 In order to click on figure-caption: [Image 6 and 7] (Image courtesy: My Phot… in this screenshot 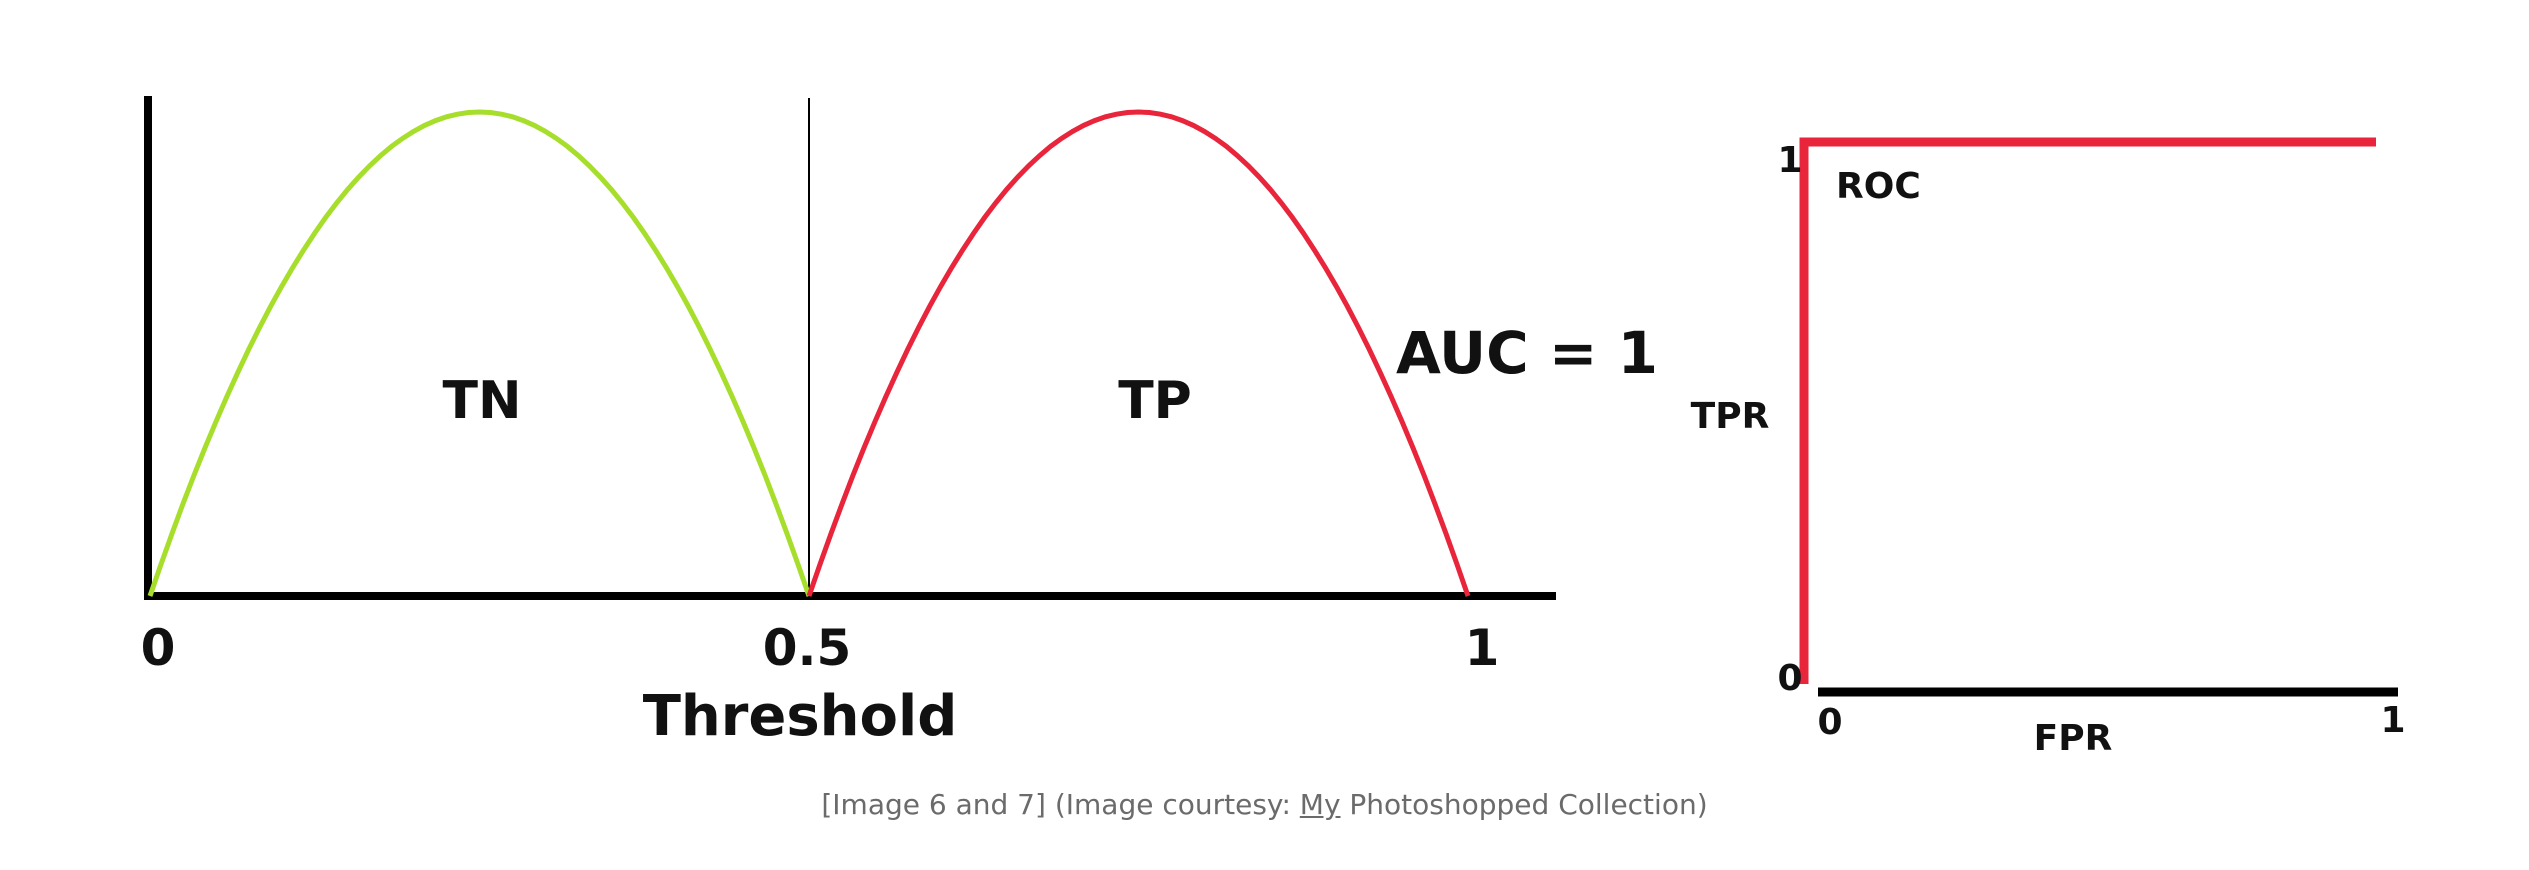, I will do `click(1264, 804)`.